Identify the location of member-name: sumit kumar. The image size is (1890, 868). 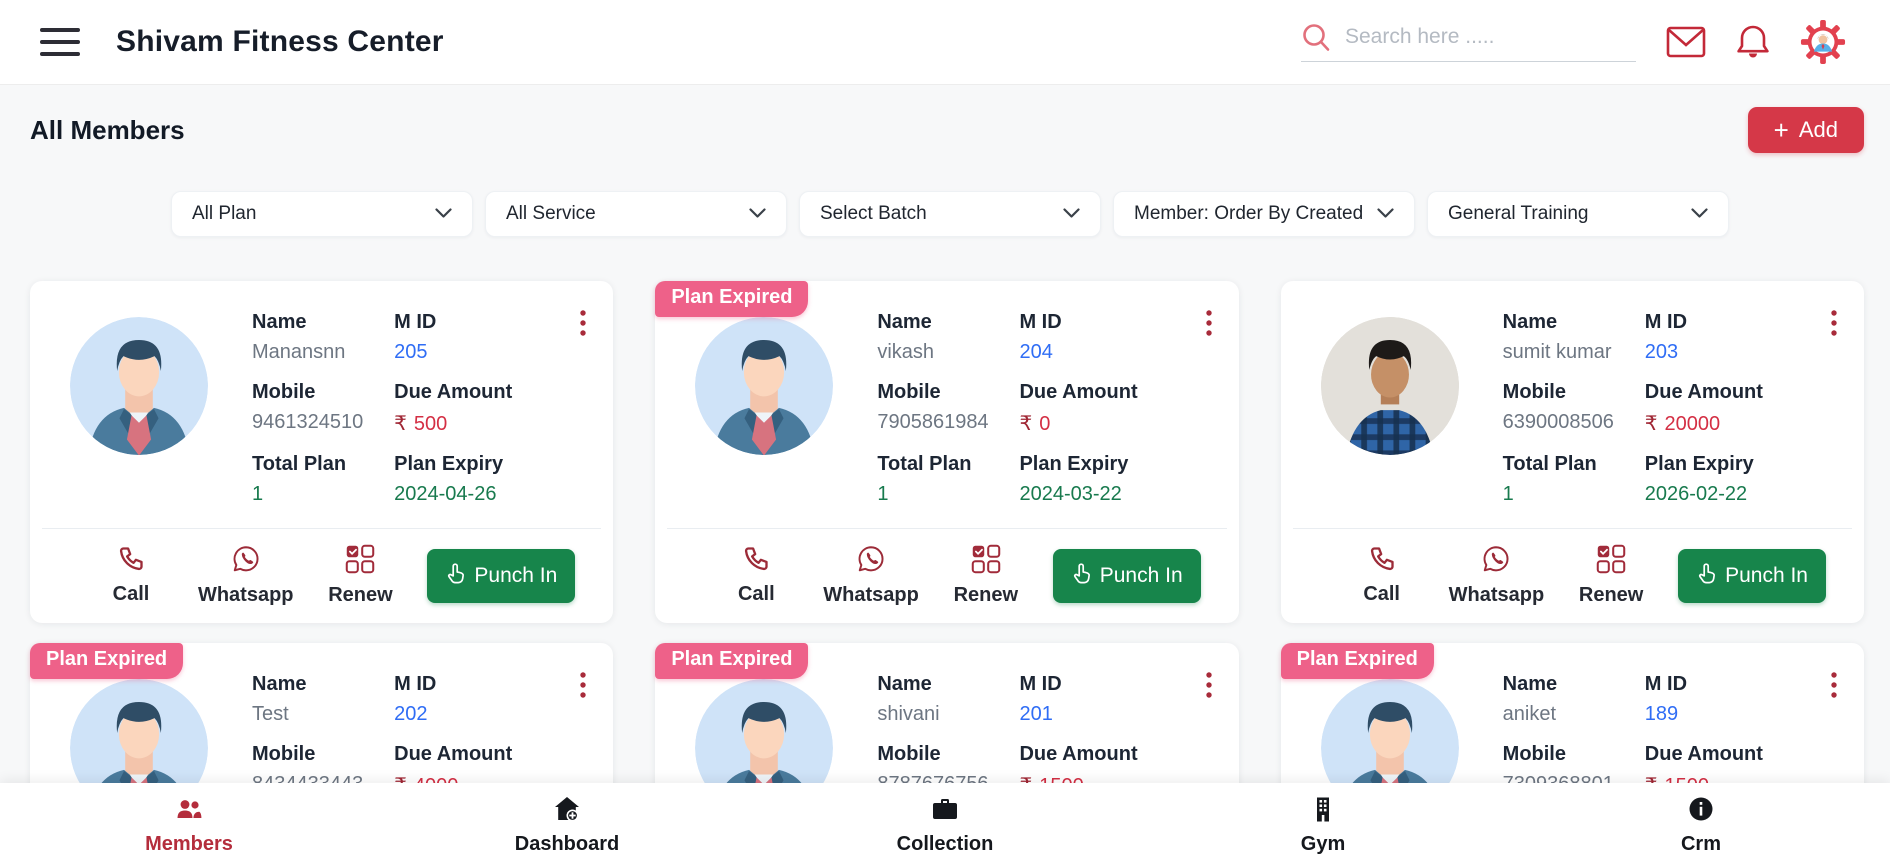
(1557, 352).